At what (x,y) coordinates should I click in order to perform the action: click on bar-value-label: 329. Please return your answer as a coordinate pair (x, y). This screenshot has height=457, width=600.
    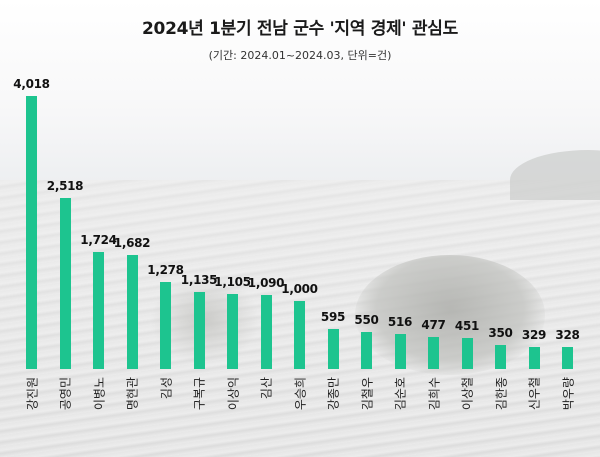
    Looking at the image, I should click on (534, 335).